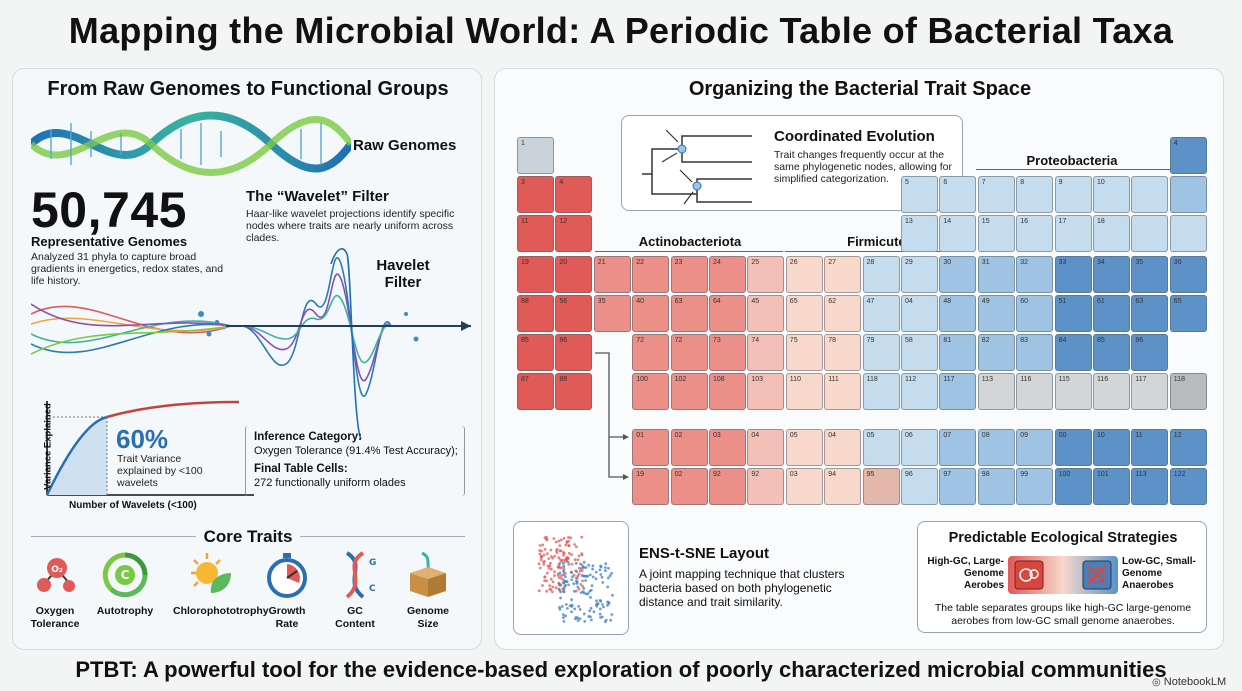  What do you see at coordinates (372, 563) in the screenshot?
I see `svg-text: G` at bounding box center [372, 563].